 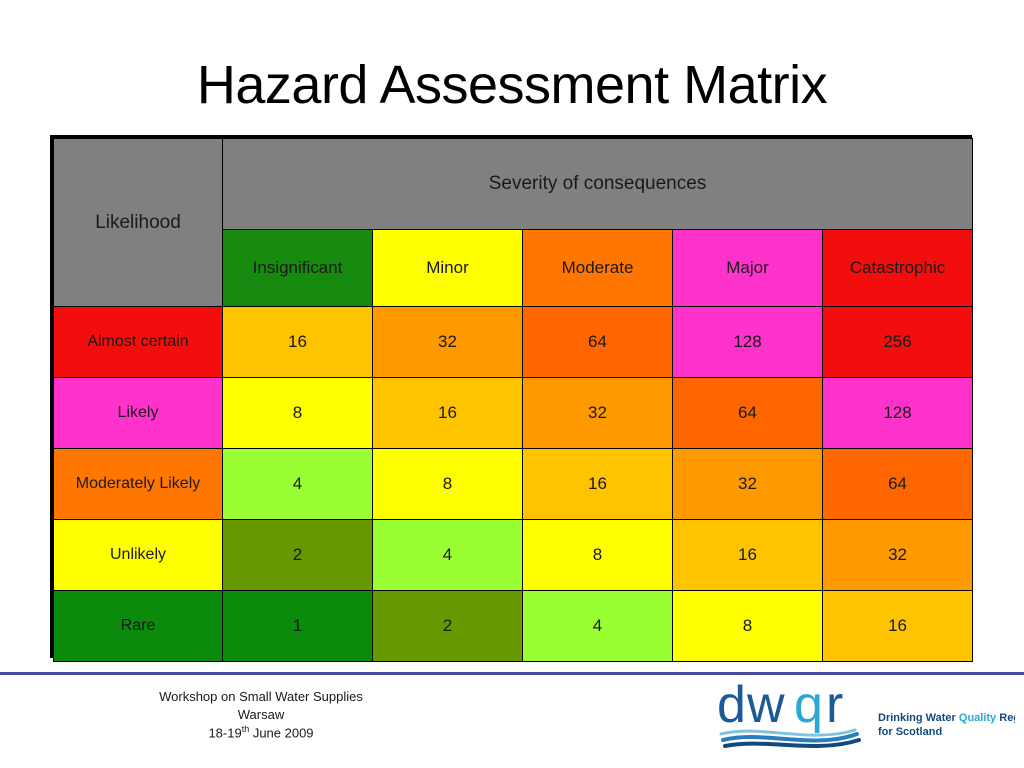 I want to click on matrix-severity-level-header: Insignificant, so click(x=297, y=268).